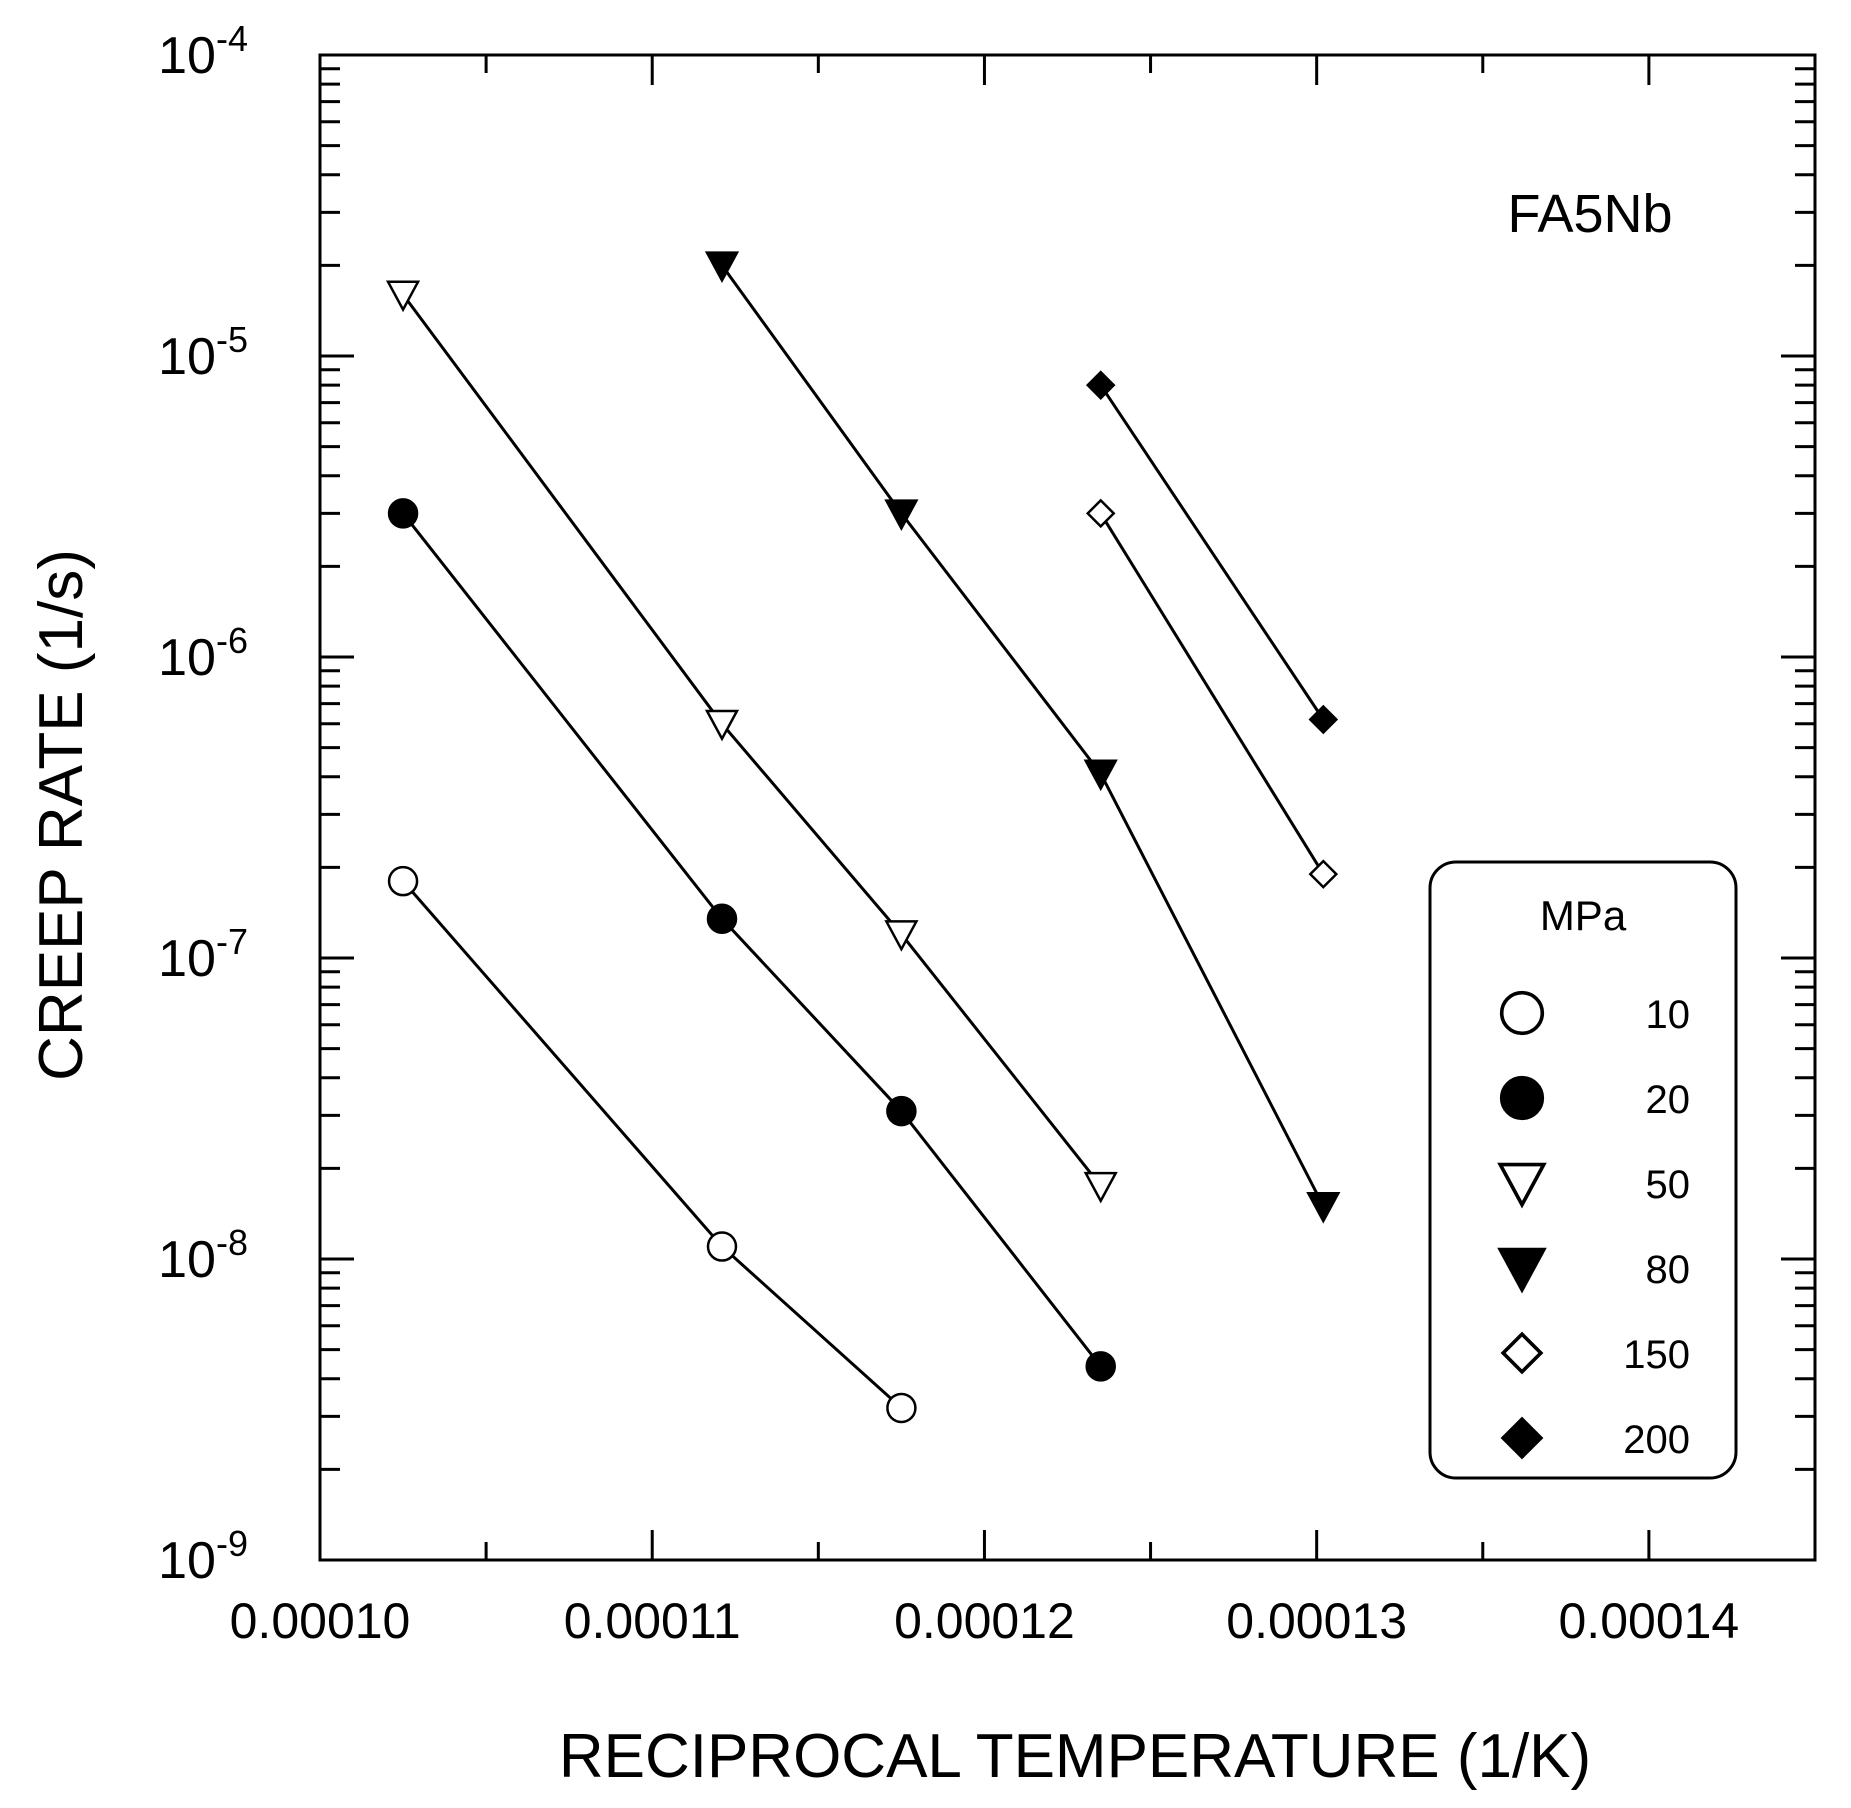  Describe the element at coordinates (1656, 1355) in the screenshot. I see `legend-label-150: 150` at that location.